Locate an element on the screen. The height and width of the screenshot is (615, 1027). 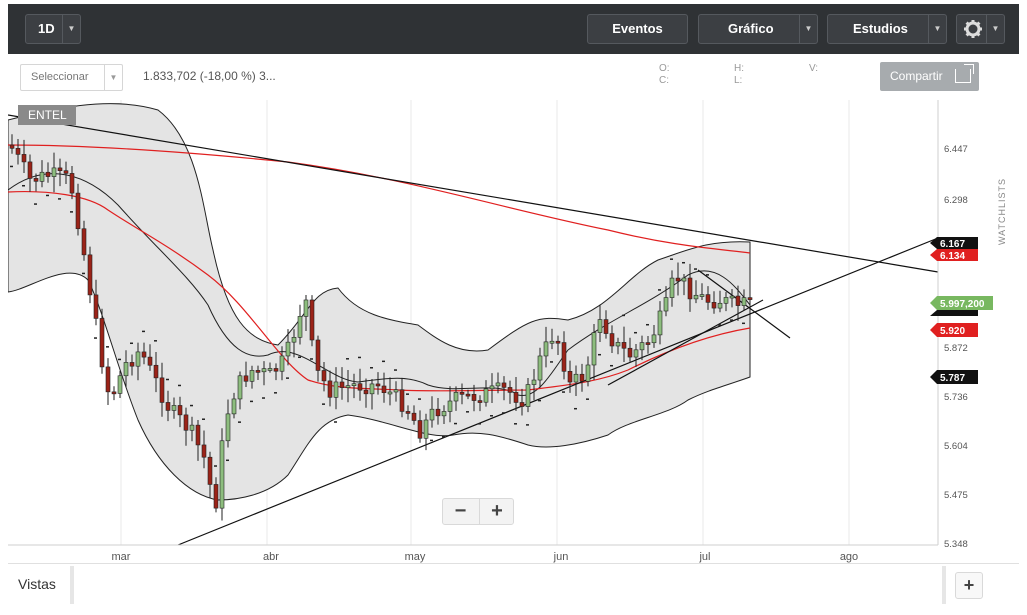
share-label: Compartir is located at coordinates (916, 76).